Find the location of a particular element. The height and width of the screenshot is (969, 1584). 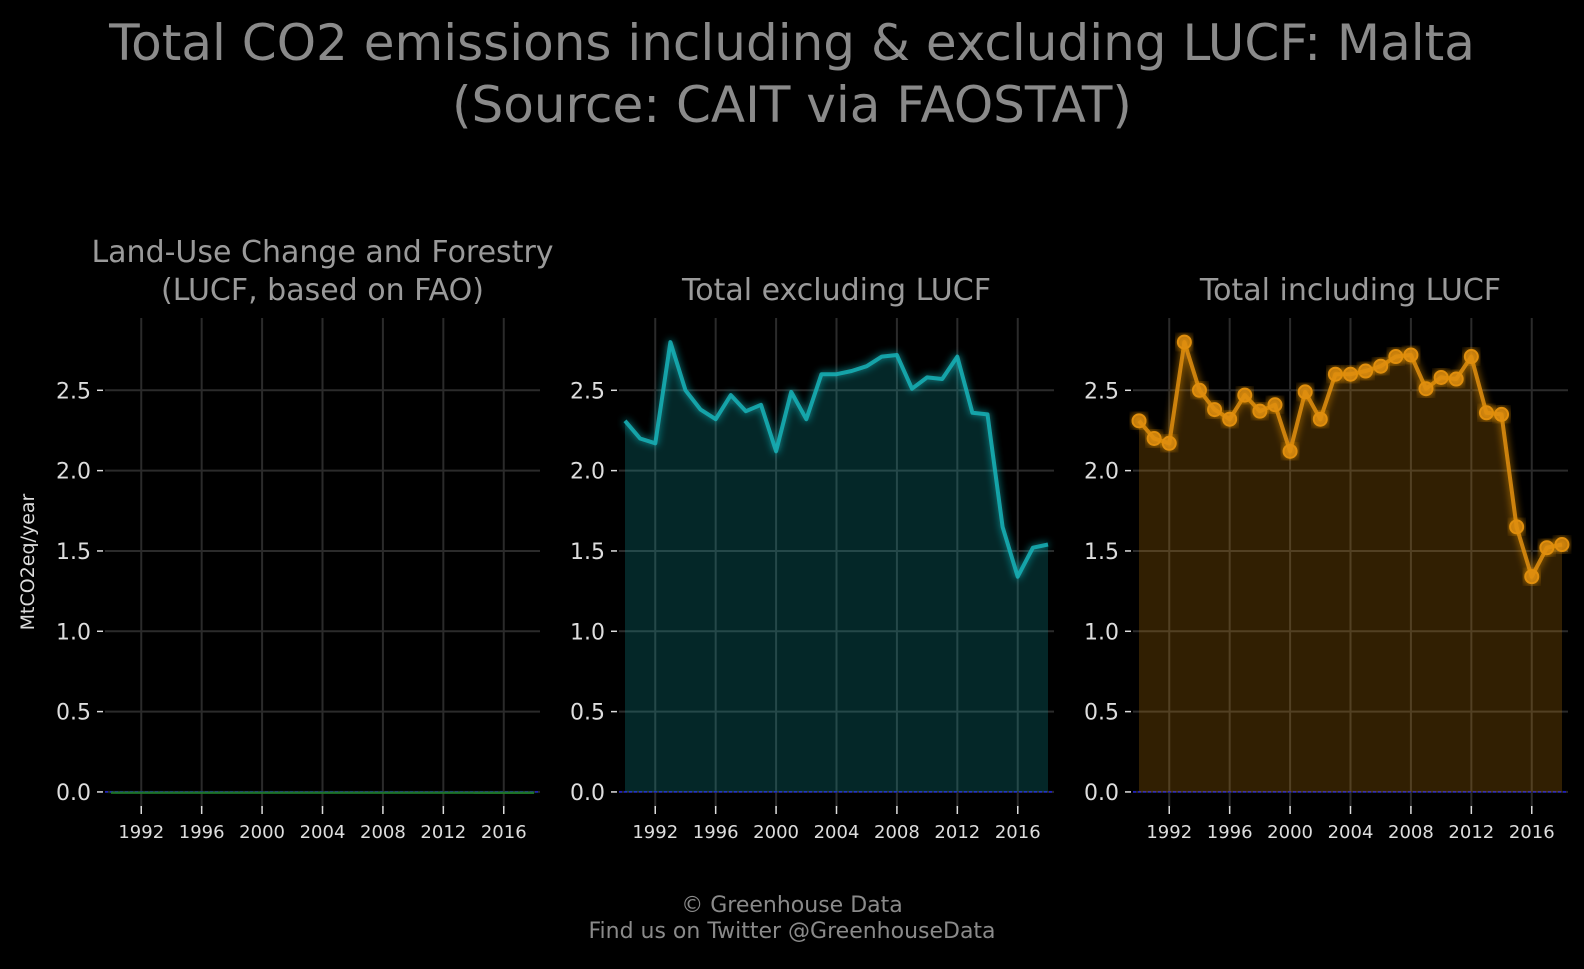

panel-title-line-2: (LUCF, based on FAO) is located at coordinates (322, 290).